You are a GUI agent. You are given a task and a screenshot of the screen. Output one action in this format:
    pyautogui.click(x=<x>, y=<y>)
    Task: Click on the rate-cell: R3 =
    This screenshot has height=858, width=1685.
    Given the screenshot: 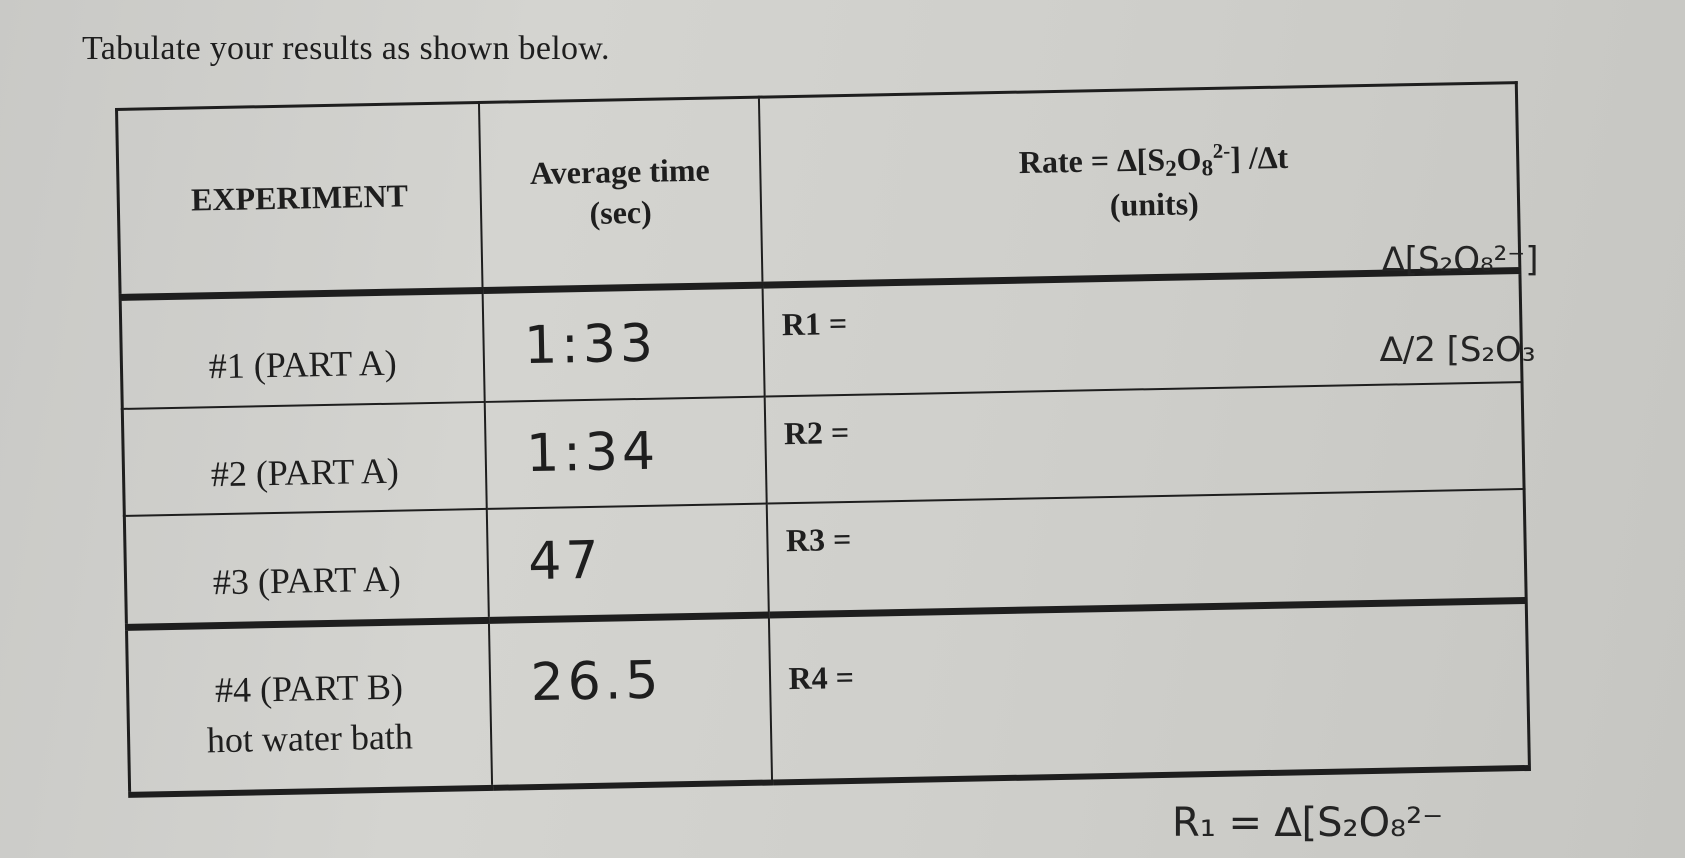 What is the action you would take?
    pyautogui.click(x=1146, y=552)
    